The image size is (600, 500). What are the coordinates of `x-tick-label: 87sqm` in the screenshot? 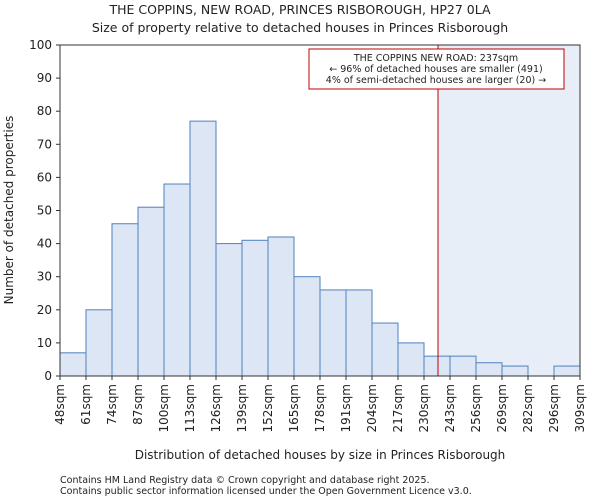 It's located at (138, 404).